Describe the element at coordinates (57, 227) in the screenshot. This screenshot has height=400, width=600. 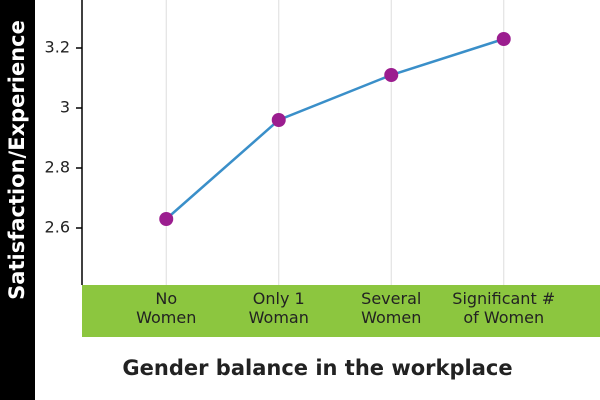
I see `y-tick-label: 2.6` at that location.